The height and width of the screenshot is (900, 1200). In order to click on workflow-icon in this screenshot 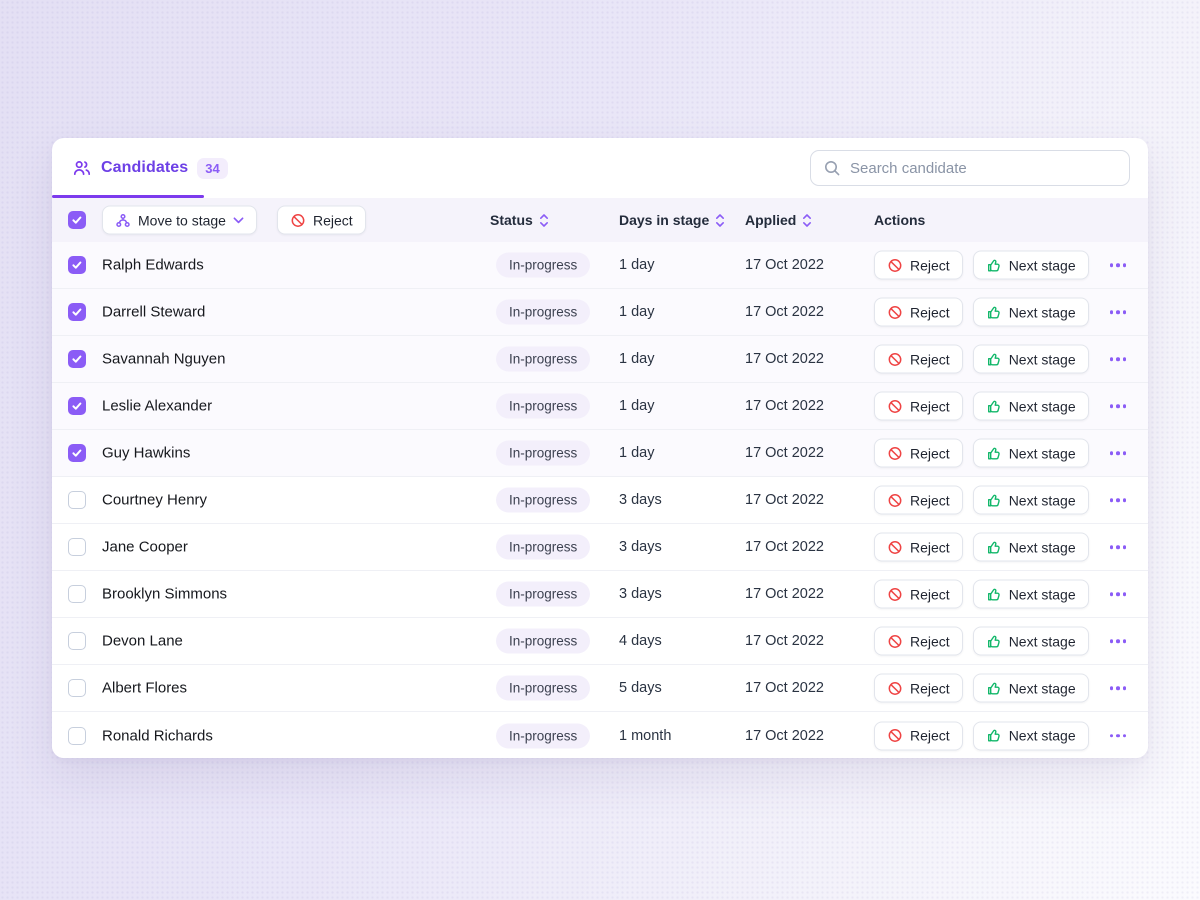, I will do `click(123, 220)`.